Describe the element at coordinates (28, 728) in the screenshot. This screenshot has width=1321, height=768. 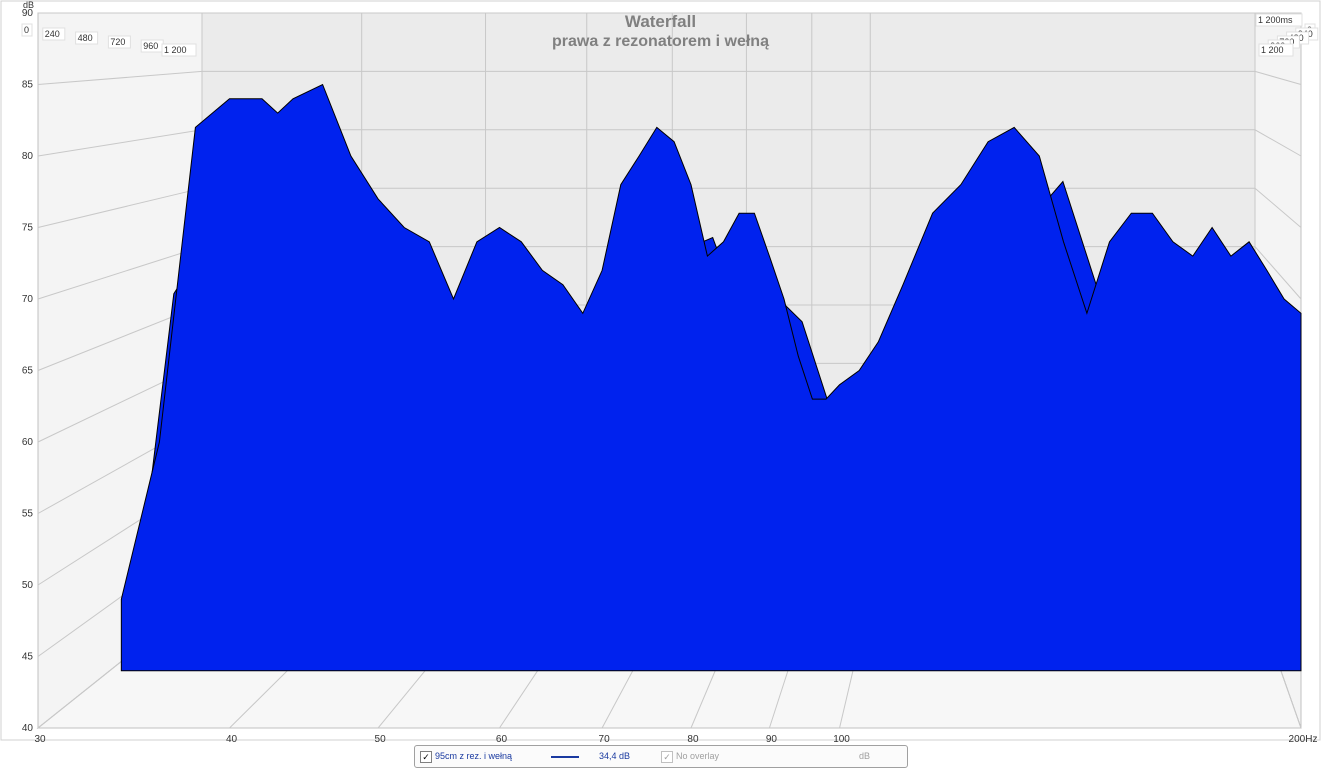
I see `y-tick-label: 40` at that location.